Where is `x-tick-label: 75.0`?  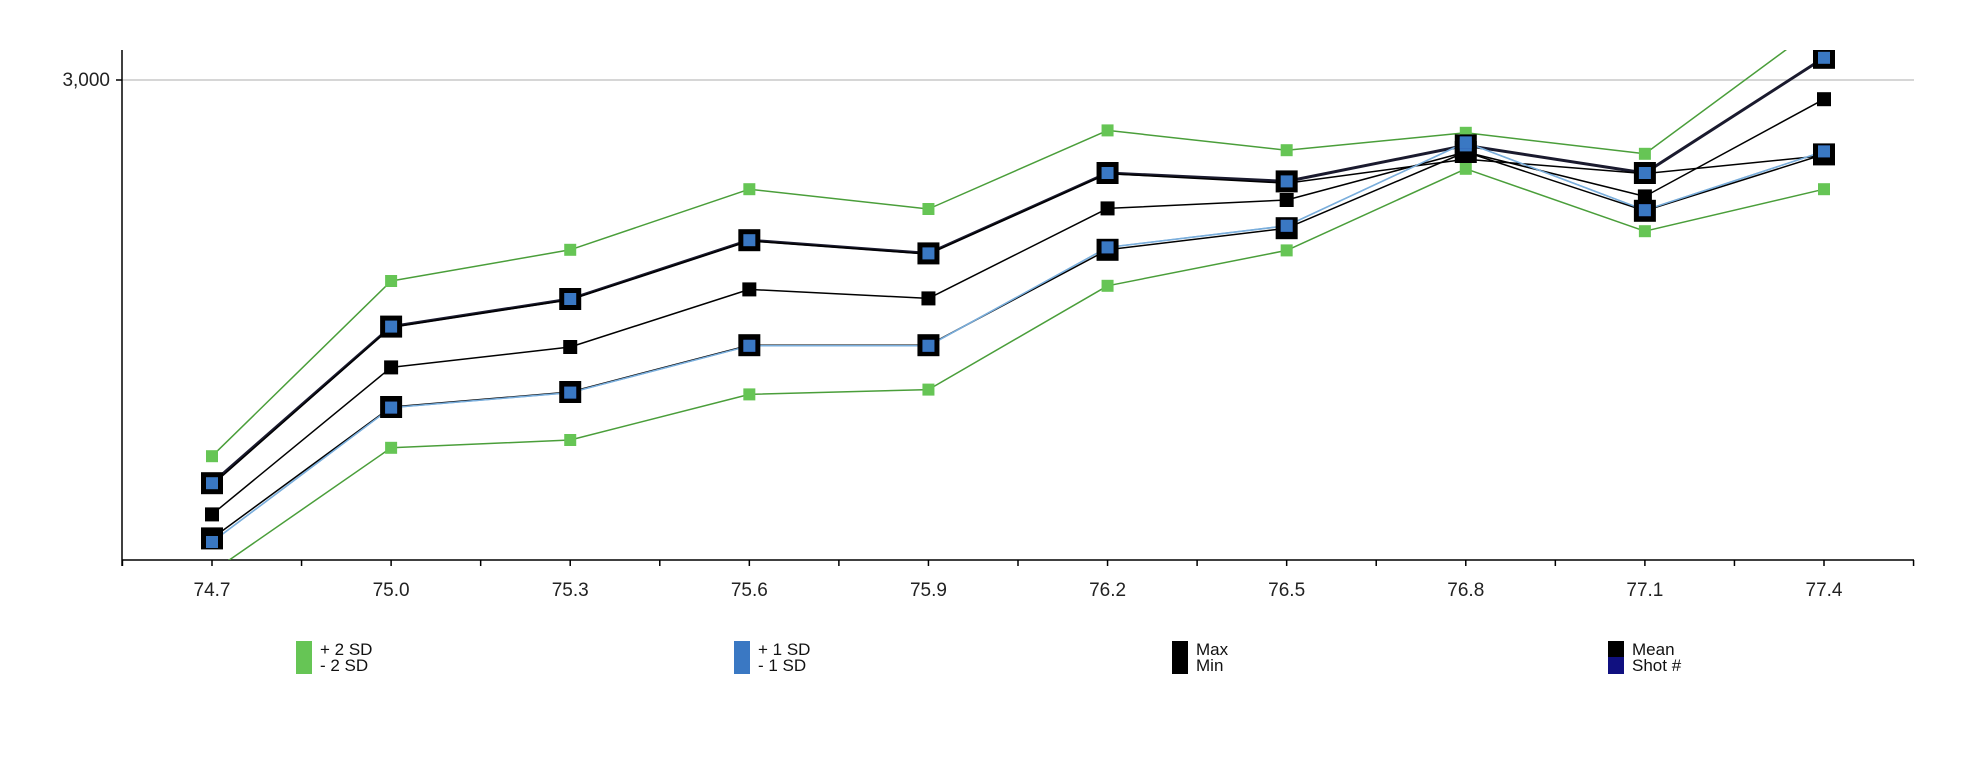 x-tick-label: 75.0 is located at coordinates (391, 590).